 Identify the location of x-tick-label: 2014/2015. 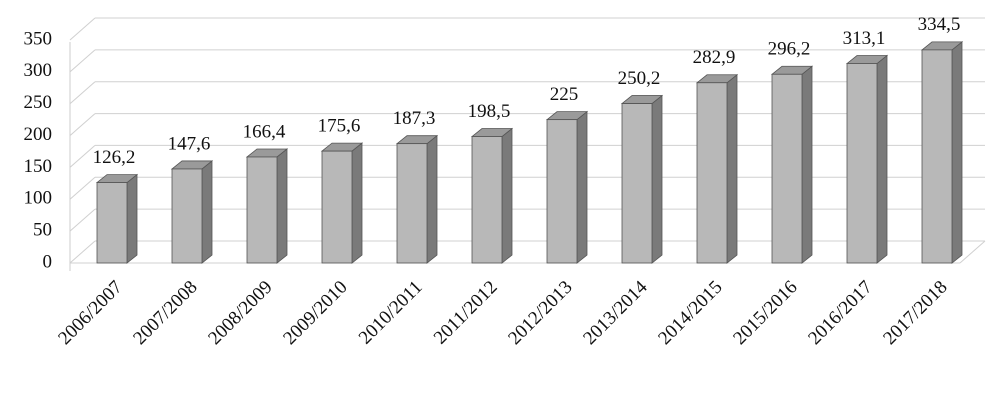
(690, 313).